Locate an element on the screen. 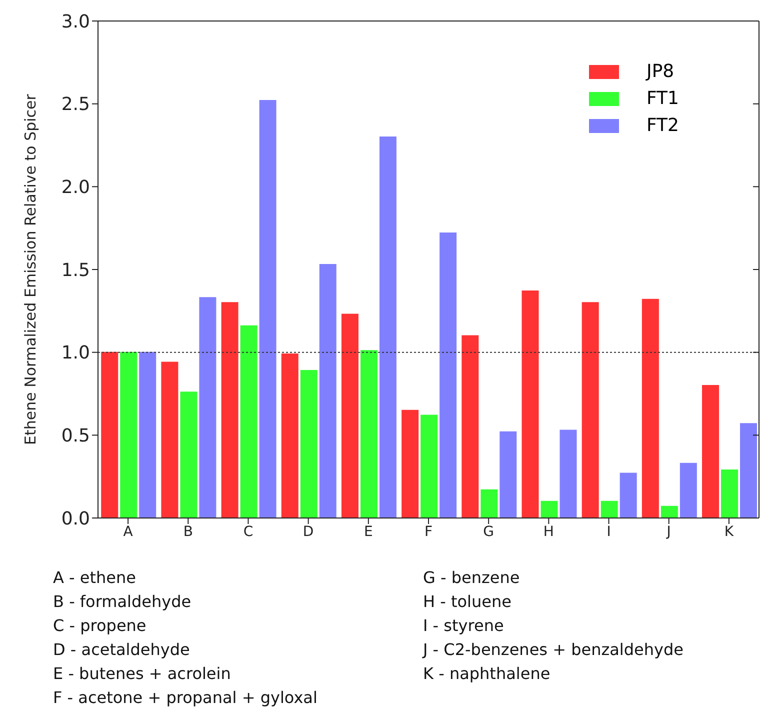 This screenshot has height=719, width=777. y-tick-label: 0.0 is located at coordinates (75, 519).